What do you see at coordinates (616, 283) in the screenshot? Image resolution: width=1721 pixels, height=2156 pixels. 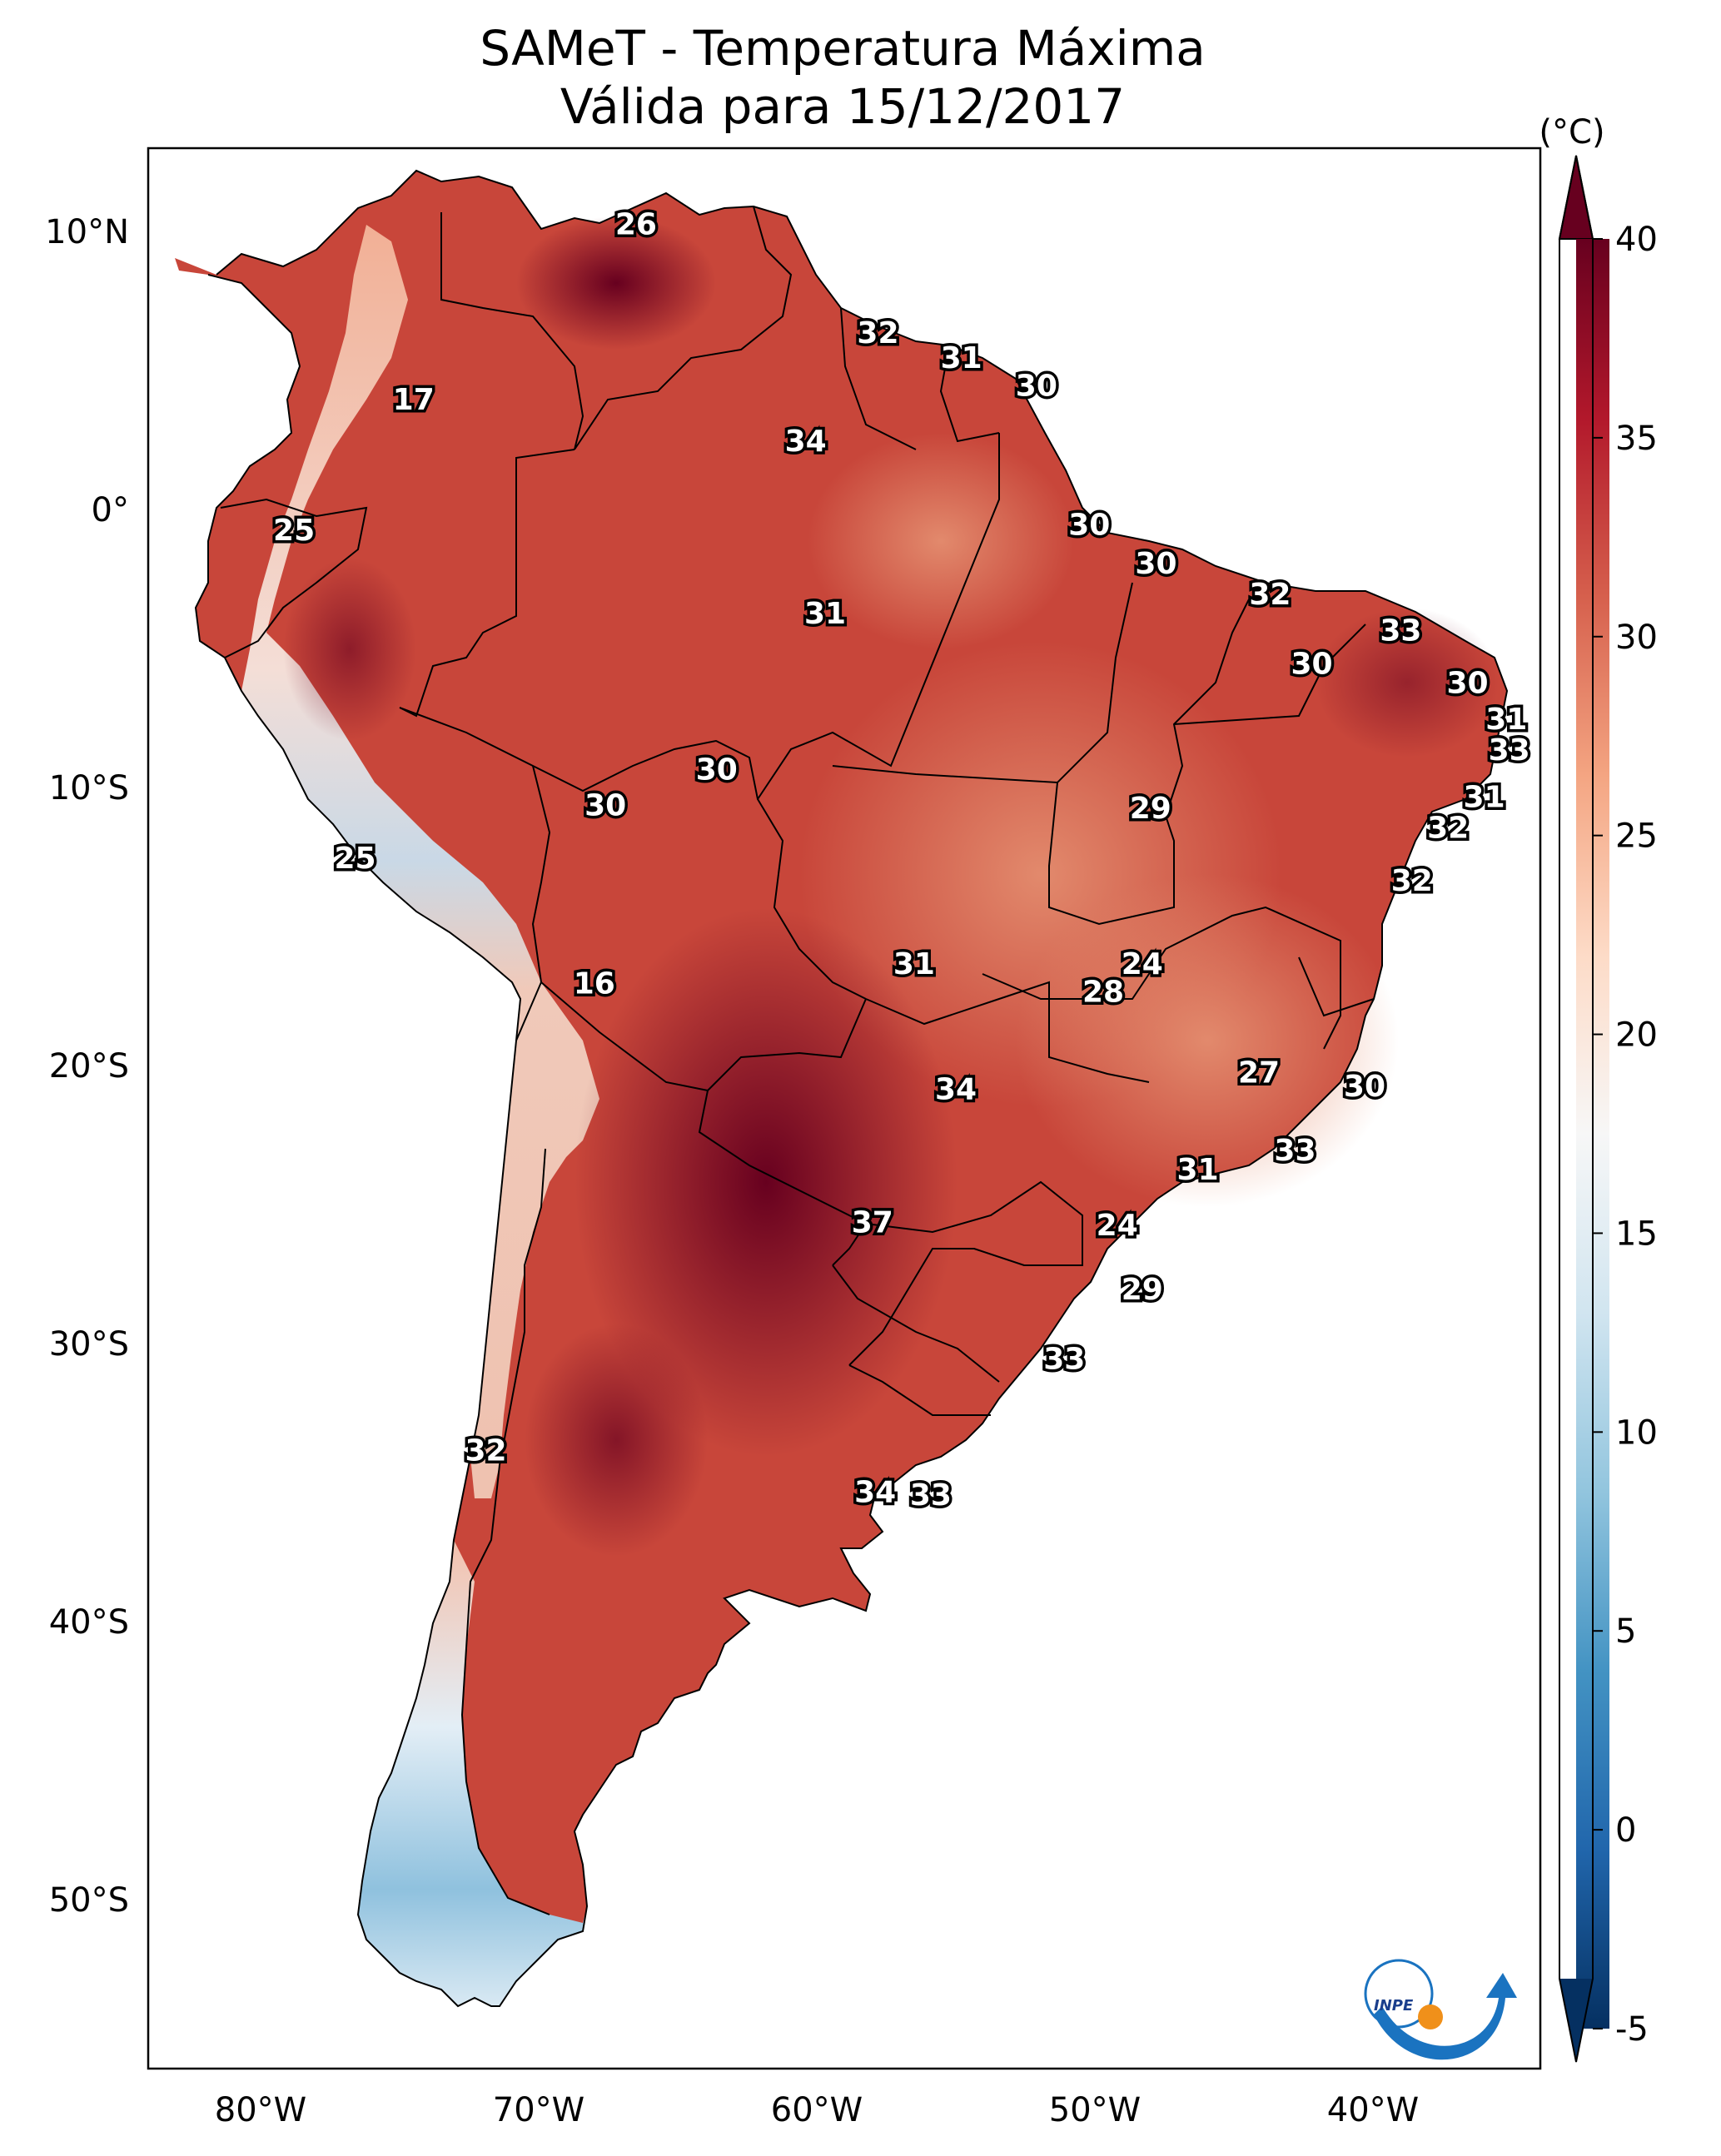 I see `venezuela-hot-zone` at bounding box center [616, 283].